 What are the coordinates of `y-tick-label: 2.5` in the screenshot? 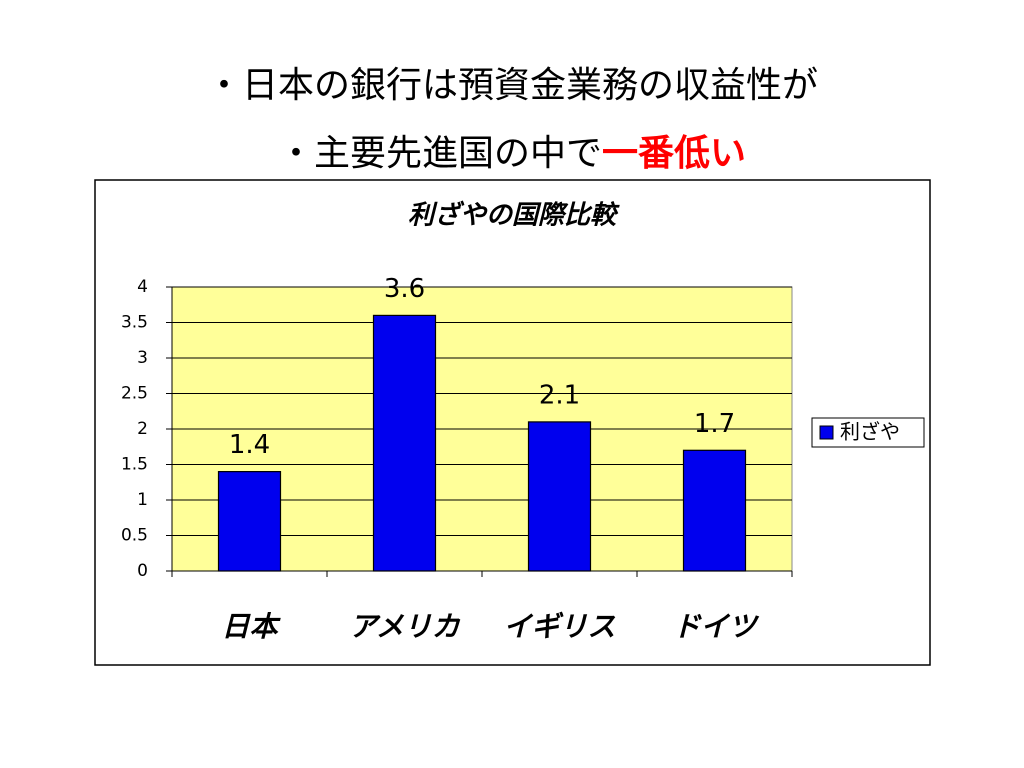 It's located at (134, 394).